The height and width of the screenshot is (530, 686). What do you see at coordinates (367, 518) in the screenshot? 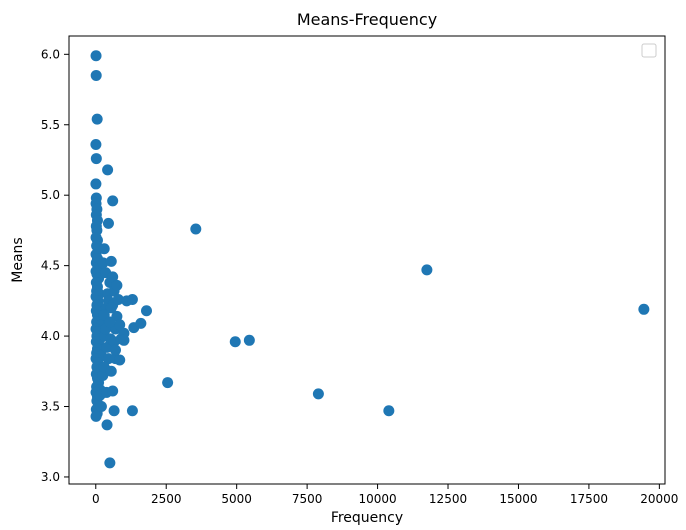
I see `x-axis-label: Frequency` at bounding box center [367, 518].